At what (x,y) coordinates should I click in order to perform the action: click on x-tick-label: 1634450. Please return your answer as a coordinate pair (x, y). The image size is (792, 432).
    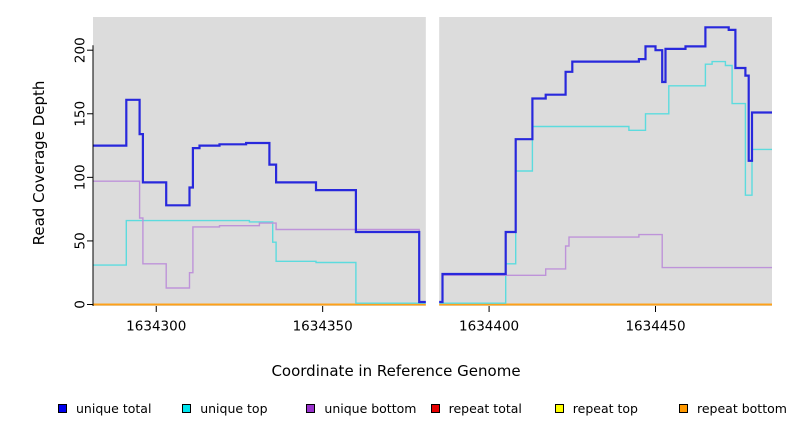
    Looking at the image, I should click on (655, 327).